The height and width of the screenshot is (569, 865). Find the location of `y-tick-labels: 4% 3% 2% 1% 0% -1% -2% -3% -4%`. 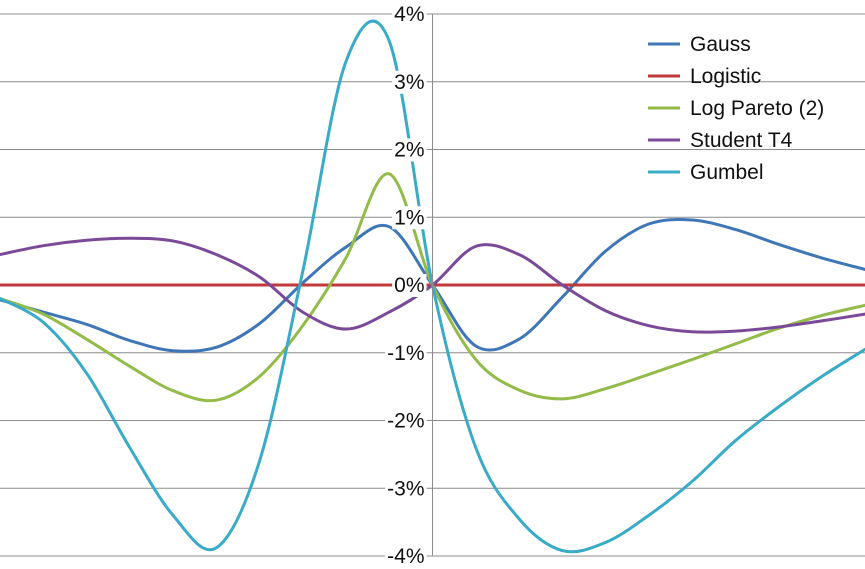

y-tick-labels: 4% 3% 2% 1% 0% -1% -2% -3% -4% is located at coordinates (406, 285).